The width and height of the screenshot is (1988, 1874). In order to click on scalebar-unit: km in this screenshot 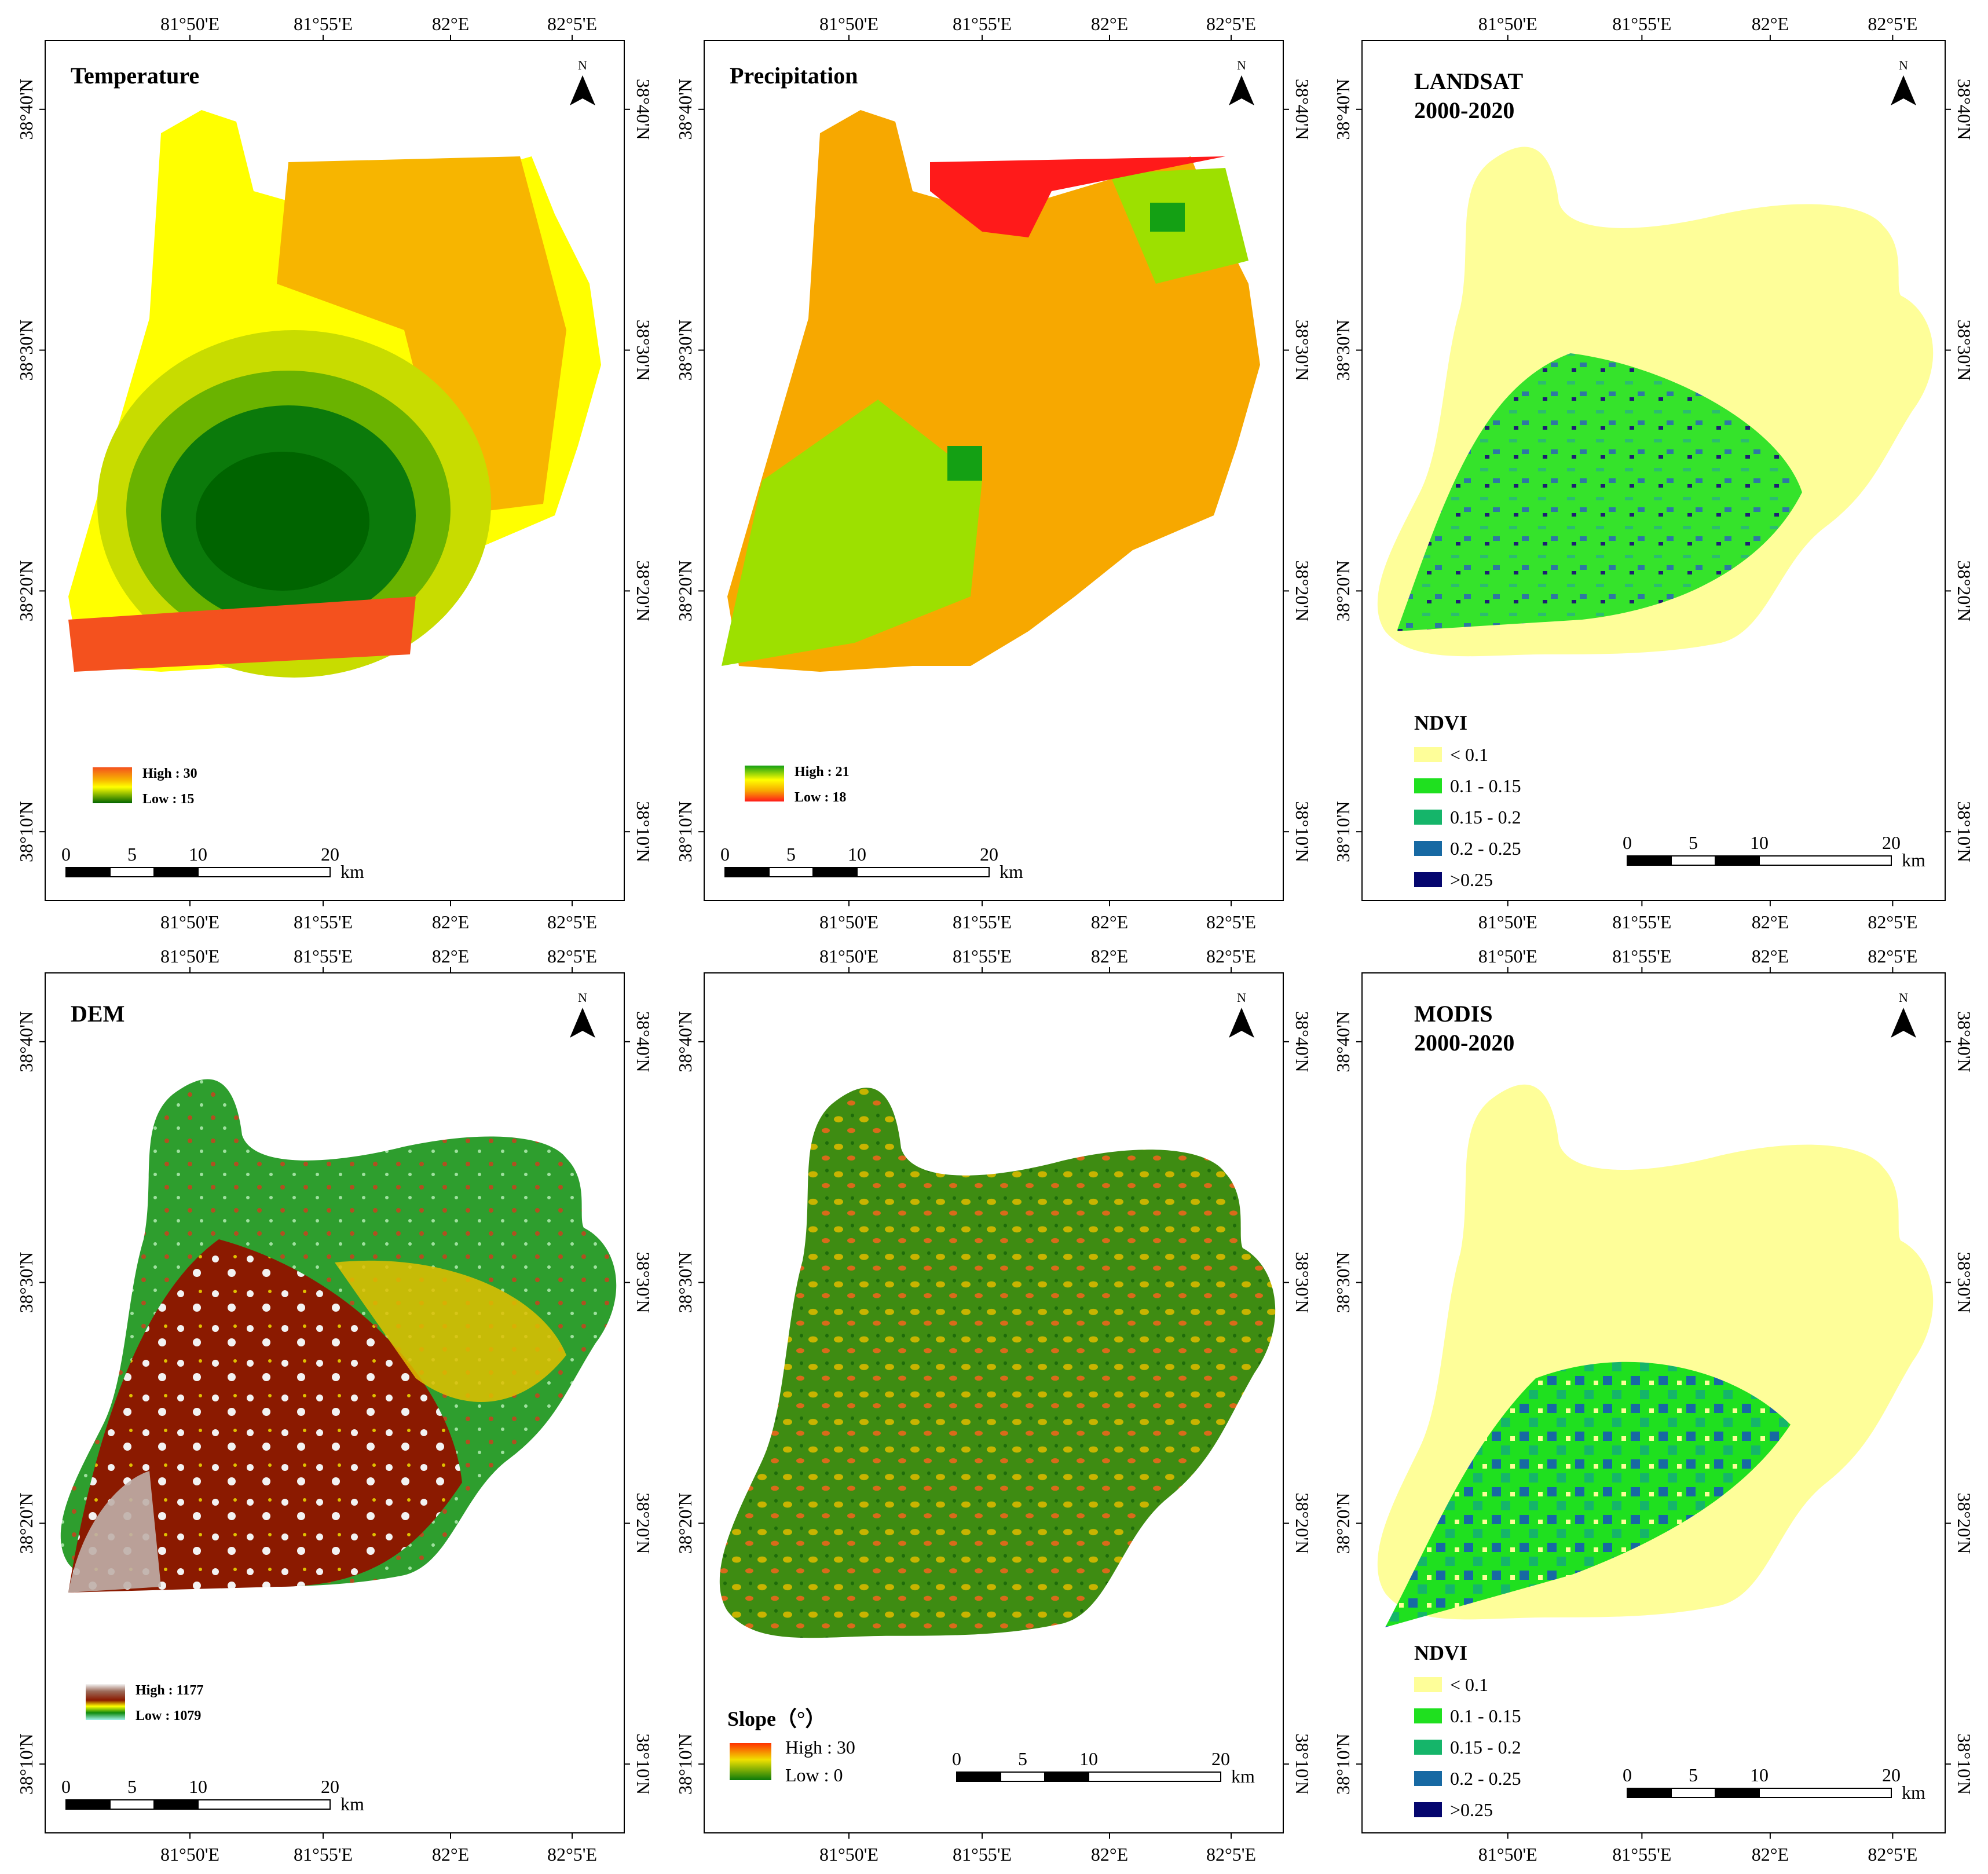, I will do `click(1913, 1792)`.